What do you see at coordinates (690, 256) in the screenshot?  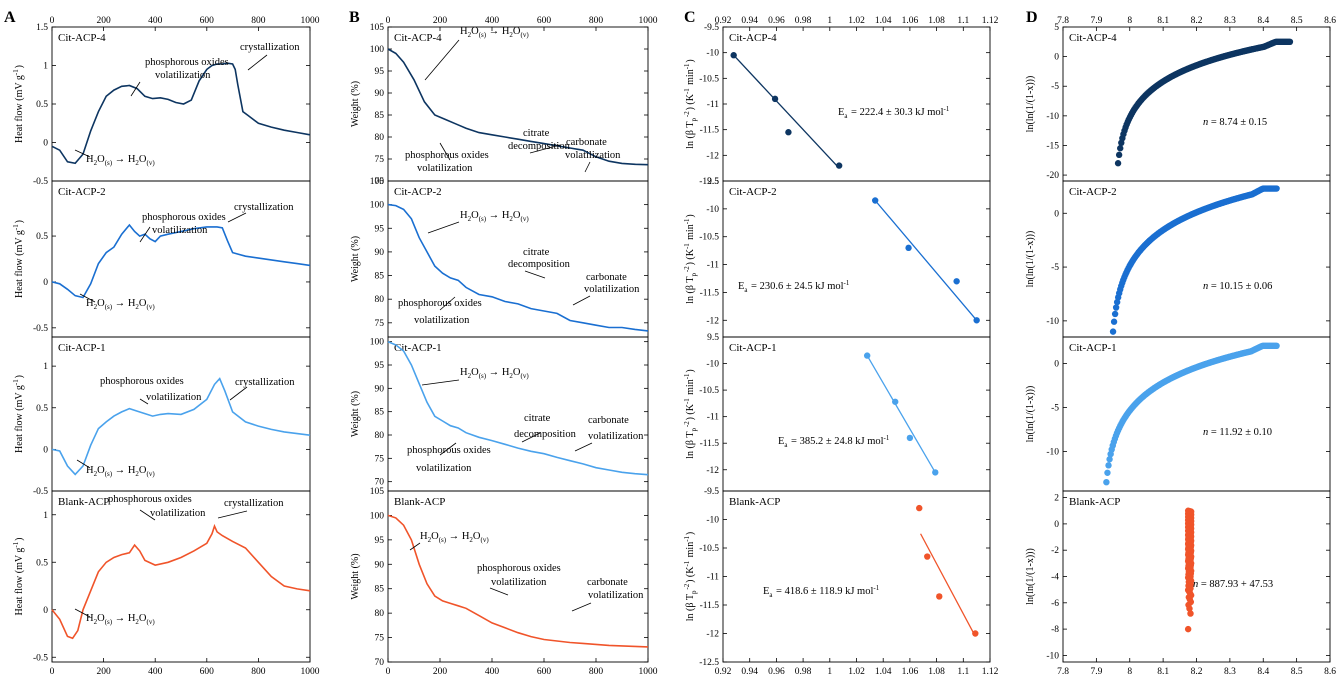 I see `label-part: ) (K` at bounding box center [690, 256].